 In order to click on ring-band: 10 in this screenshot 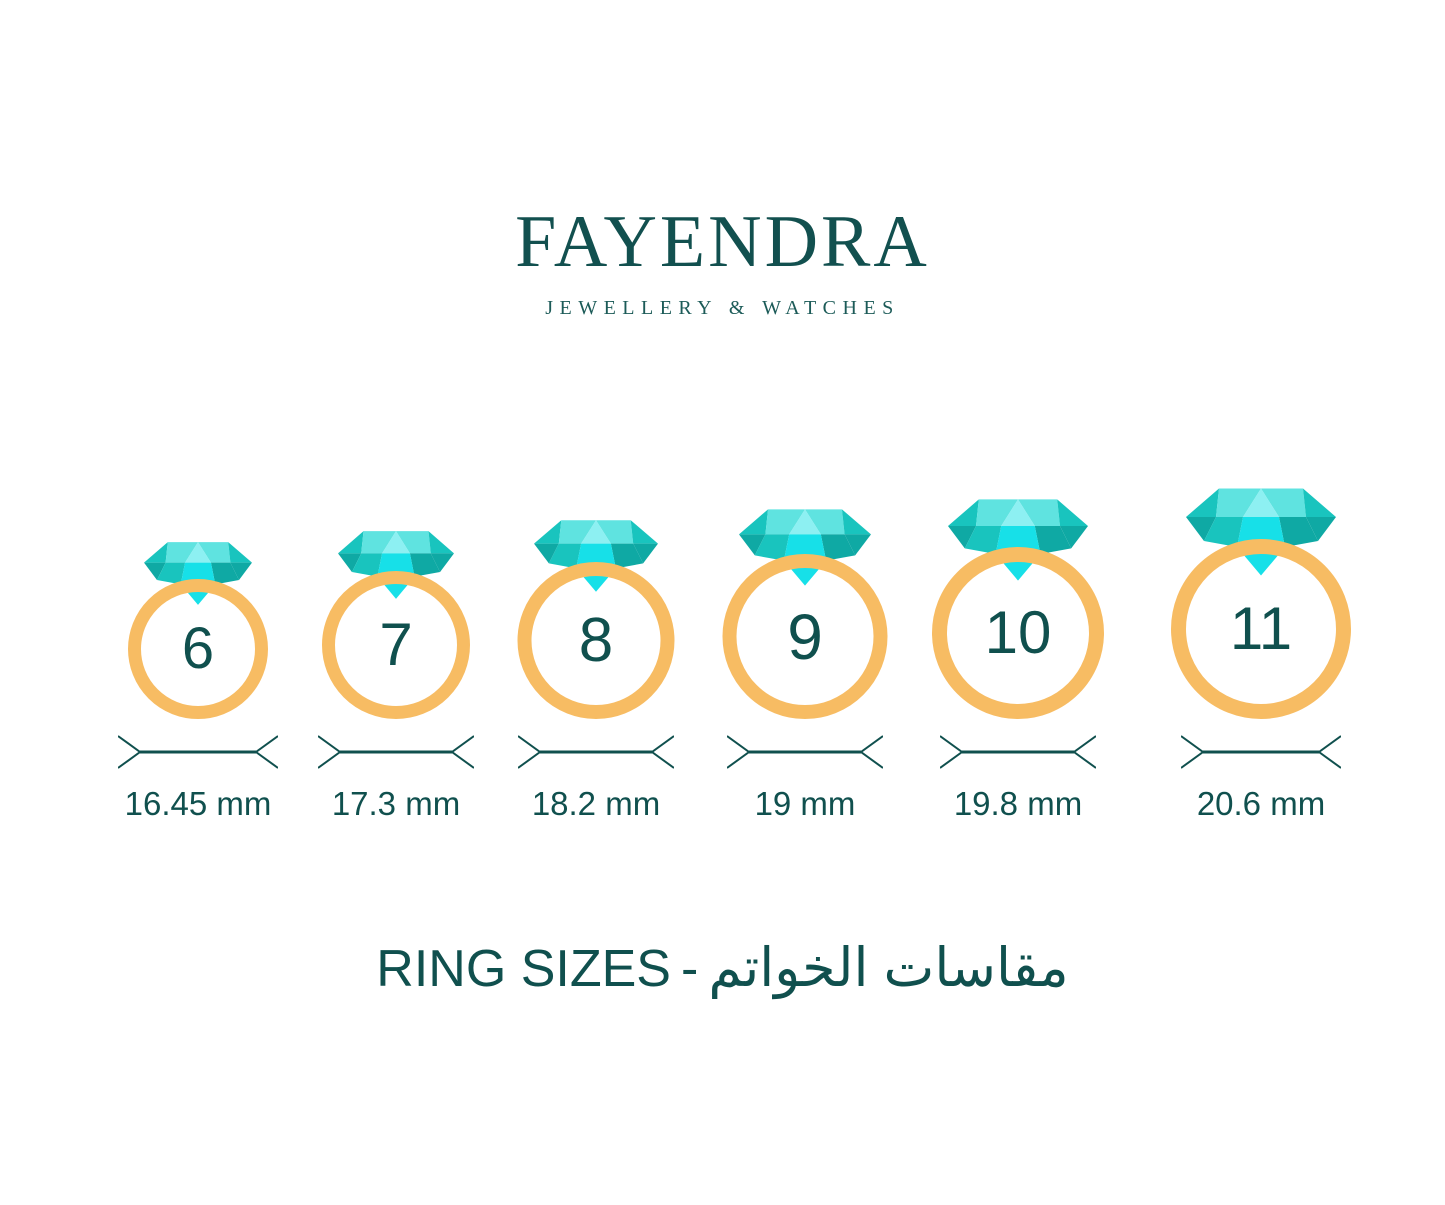, I will do `click(1018, 633)`.